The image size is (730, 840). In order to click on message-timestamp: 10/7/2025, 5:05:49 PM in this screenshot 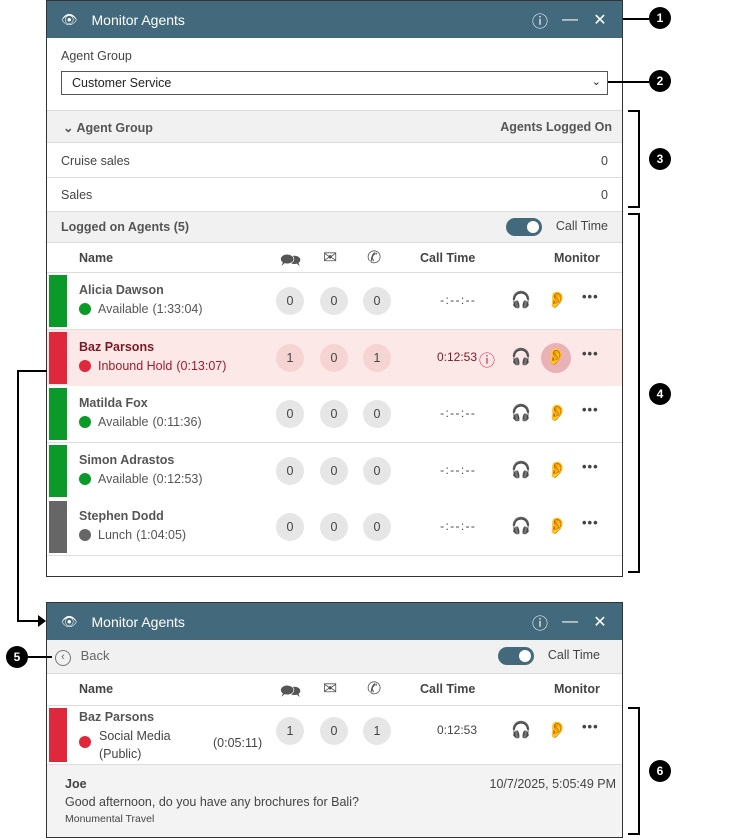, I will do `click(552, 784)`.